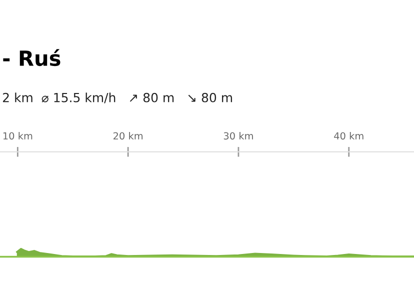 The image size is (414, 286). What do you see at coordinates (349, 136) in the screenshot?
I see `x-tick-label: 40 km` at bounding box center [349, 136].